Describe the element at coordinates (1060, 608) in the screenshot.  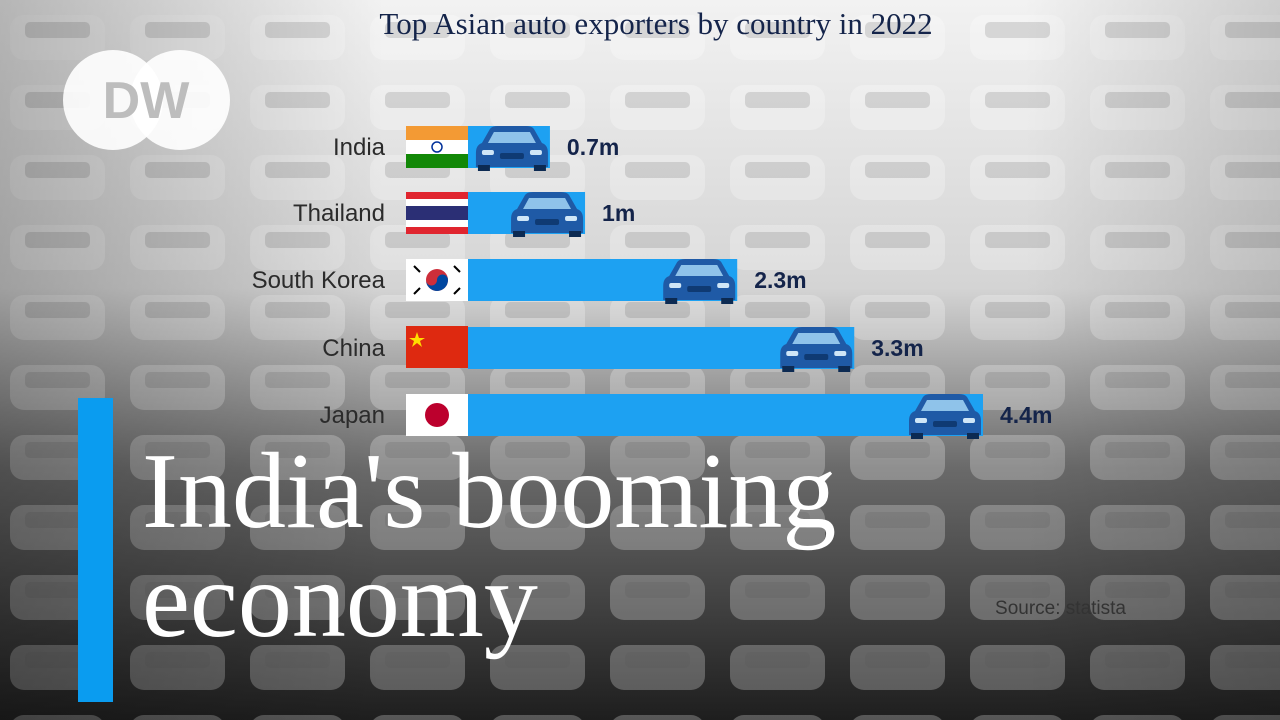
I see `source: Source: statista` at that location.